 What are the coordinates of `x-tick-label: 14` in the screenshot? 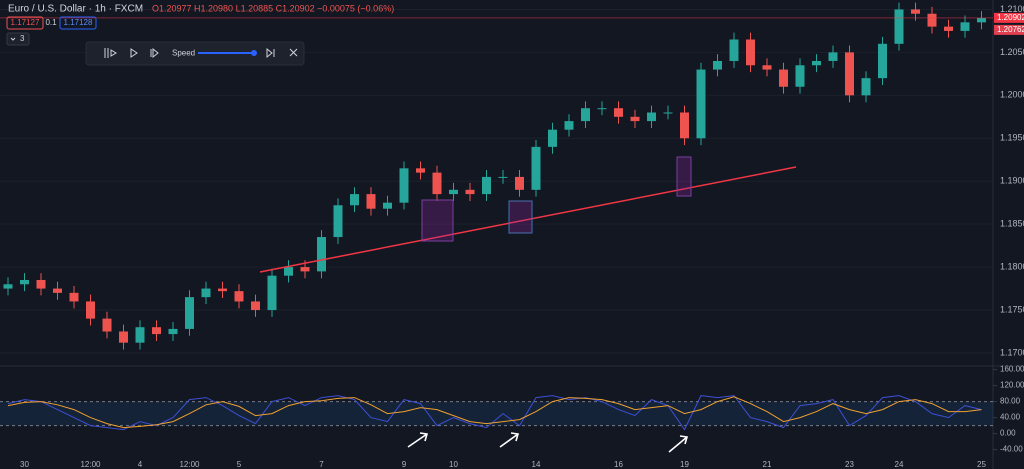 It's located at (536, 464).